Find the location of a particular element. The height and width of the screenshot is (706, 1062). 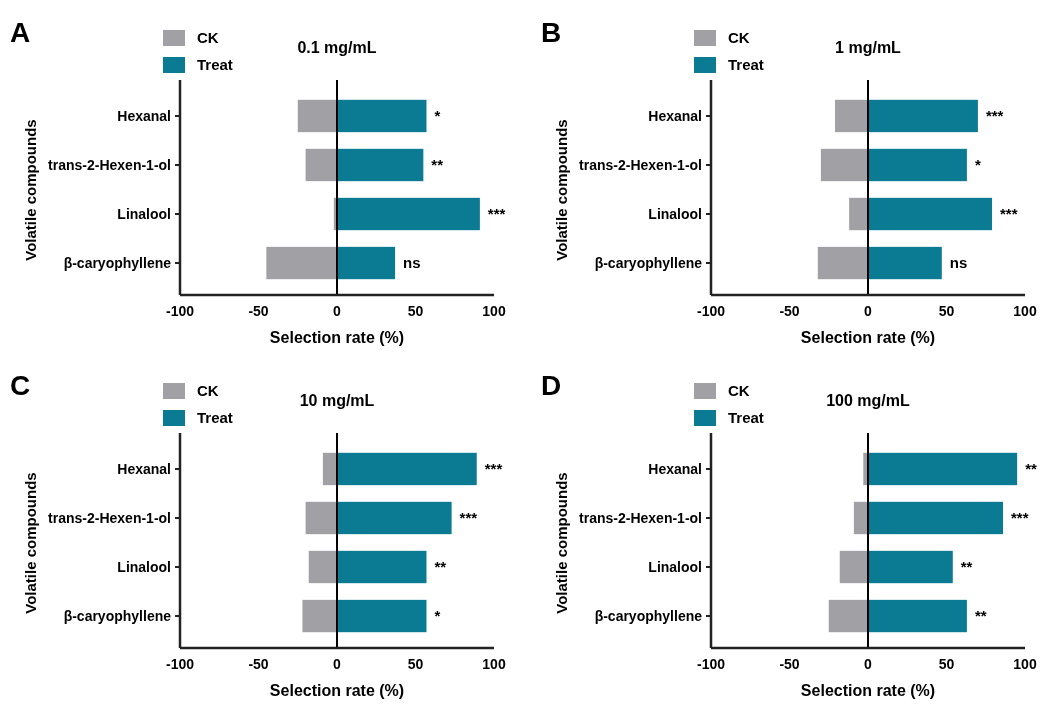

chart-title: 1 mg/mL is located at coordinates (868, 47).